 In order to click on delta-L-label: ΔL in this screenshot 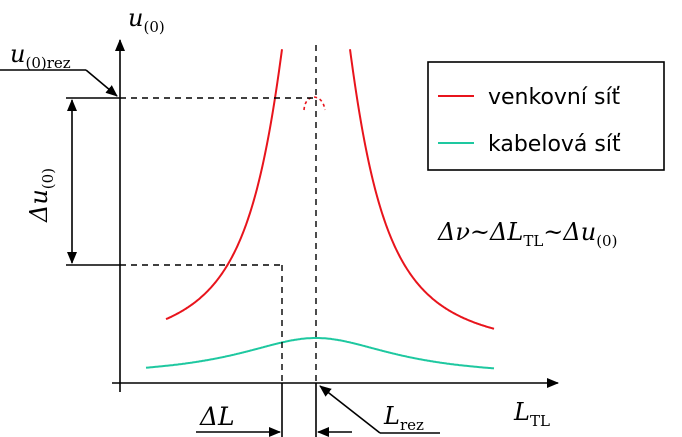, I will do `click(217, 416)`.